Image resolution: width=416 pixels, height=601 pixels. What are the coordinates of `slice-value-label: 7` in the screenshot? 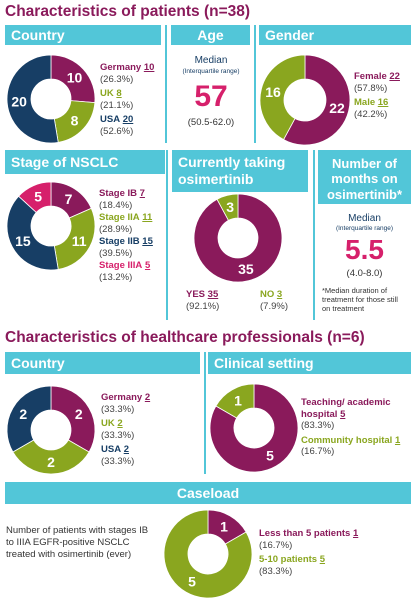 It's located at (69, 199).